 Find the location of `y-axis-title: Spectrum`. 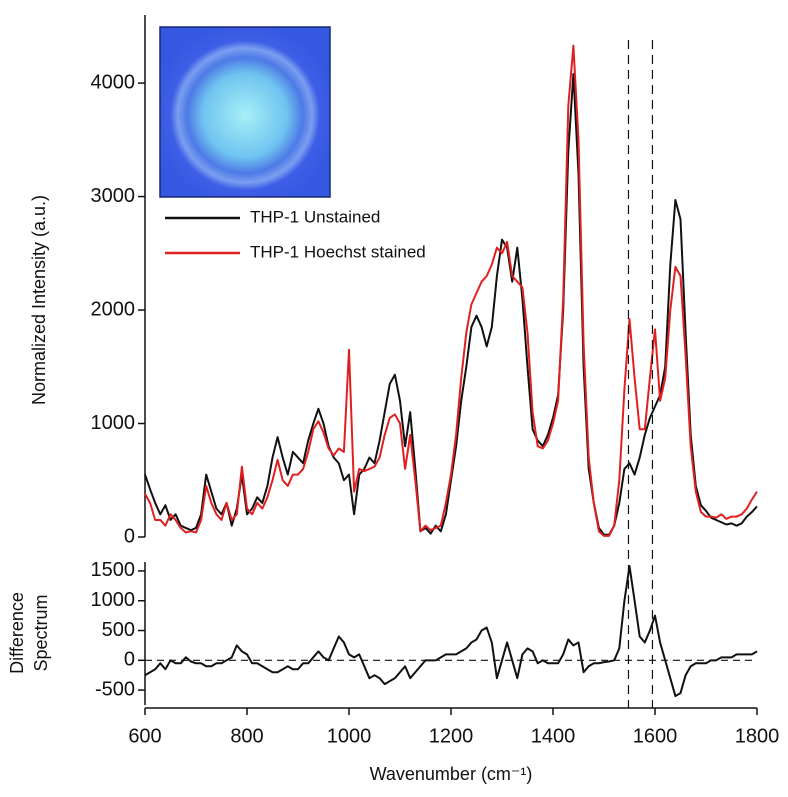

y-axis-title: Spectrum is located at coordinates (41, 632).